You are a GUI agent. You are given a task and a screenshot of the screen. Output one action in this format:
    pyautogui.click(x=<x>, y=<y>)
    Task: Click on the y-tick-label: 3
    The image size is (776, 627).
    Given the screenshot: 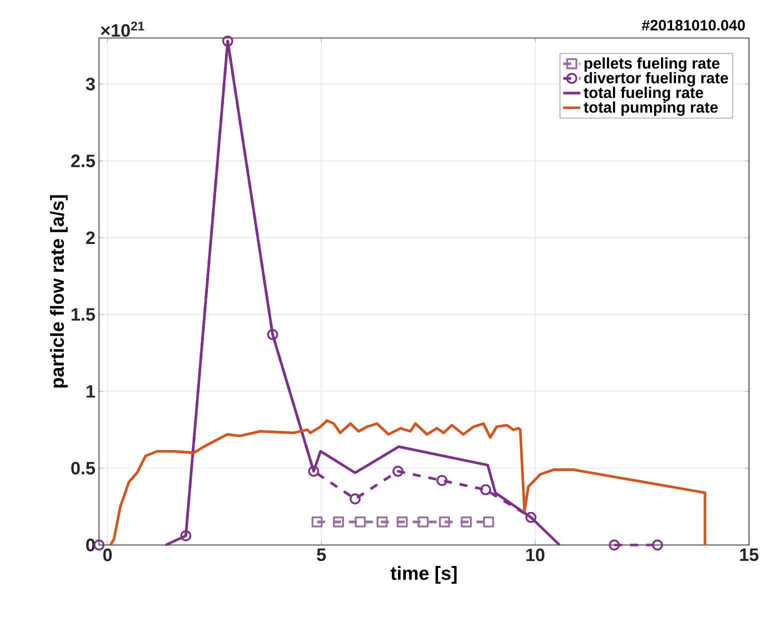 What is the action you would take?
    pyautogui.click(x=90, y=84)
    